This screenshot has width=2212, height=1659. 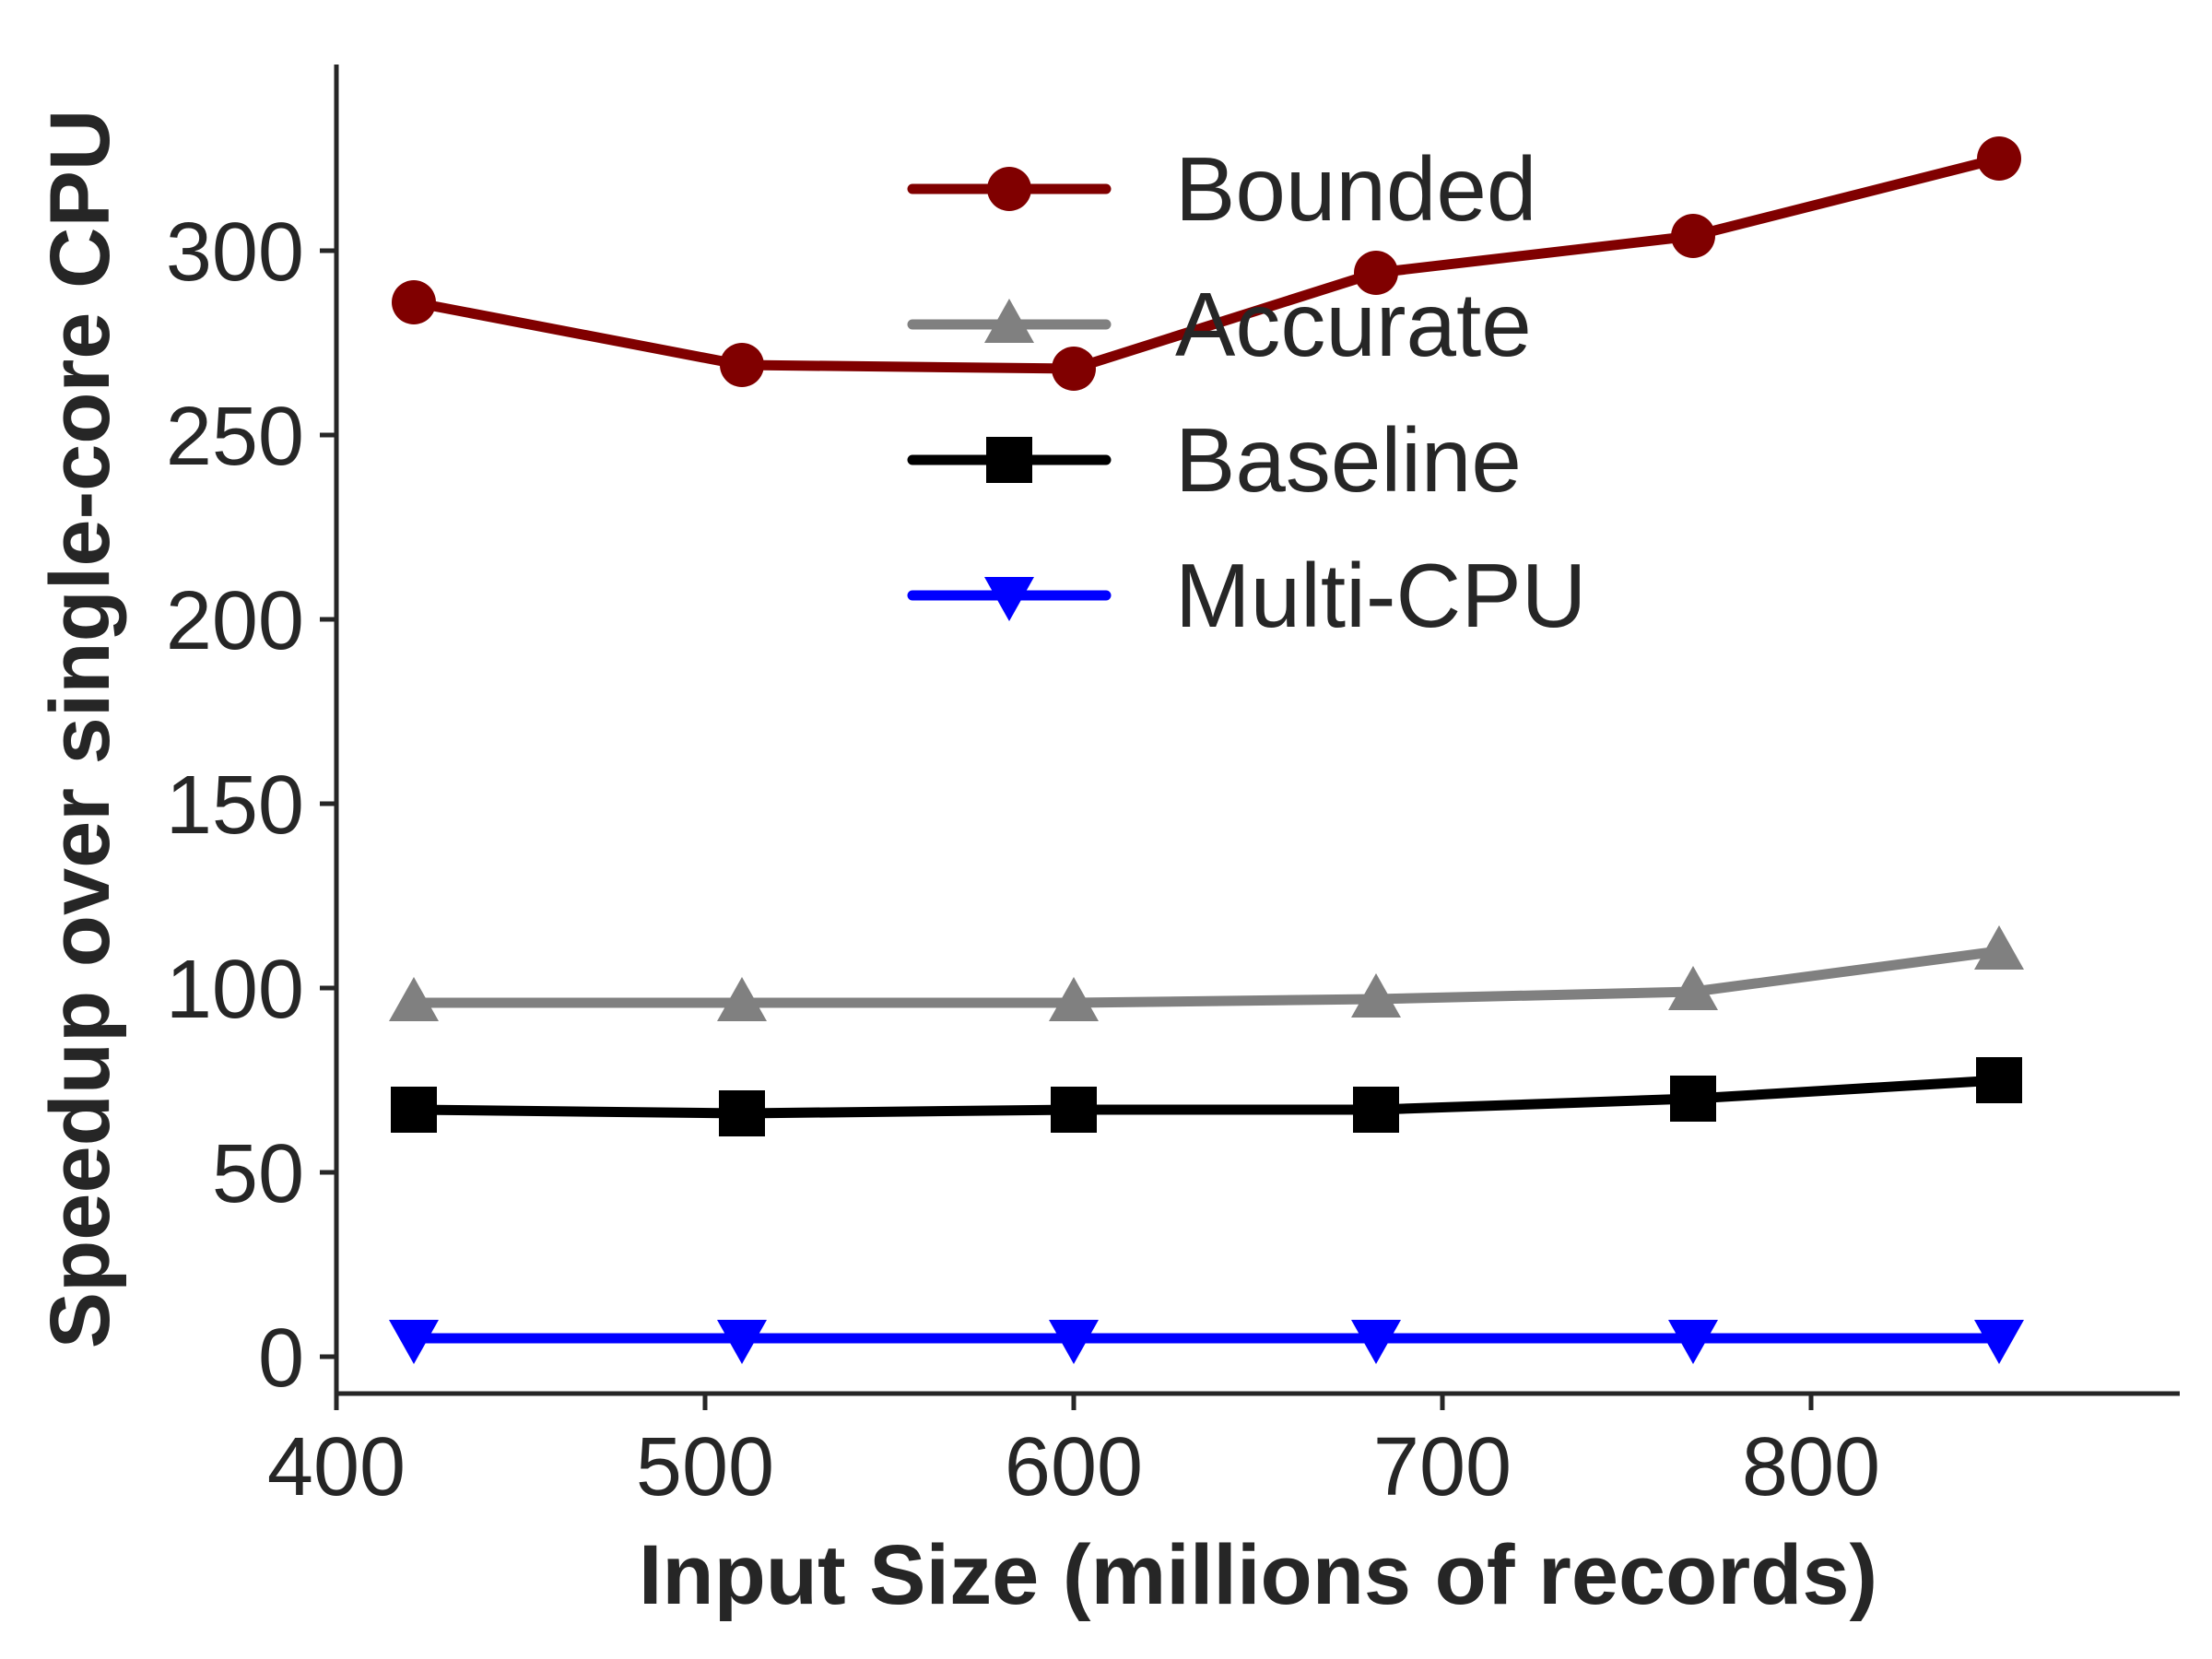 I want to click on y-axis-label: Speedup over single-core CPU, so click(x=80, y=729).